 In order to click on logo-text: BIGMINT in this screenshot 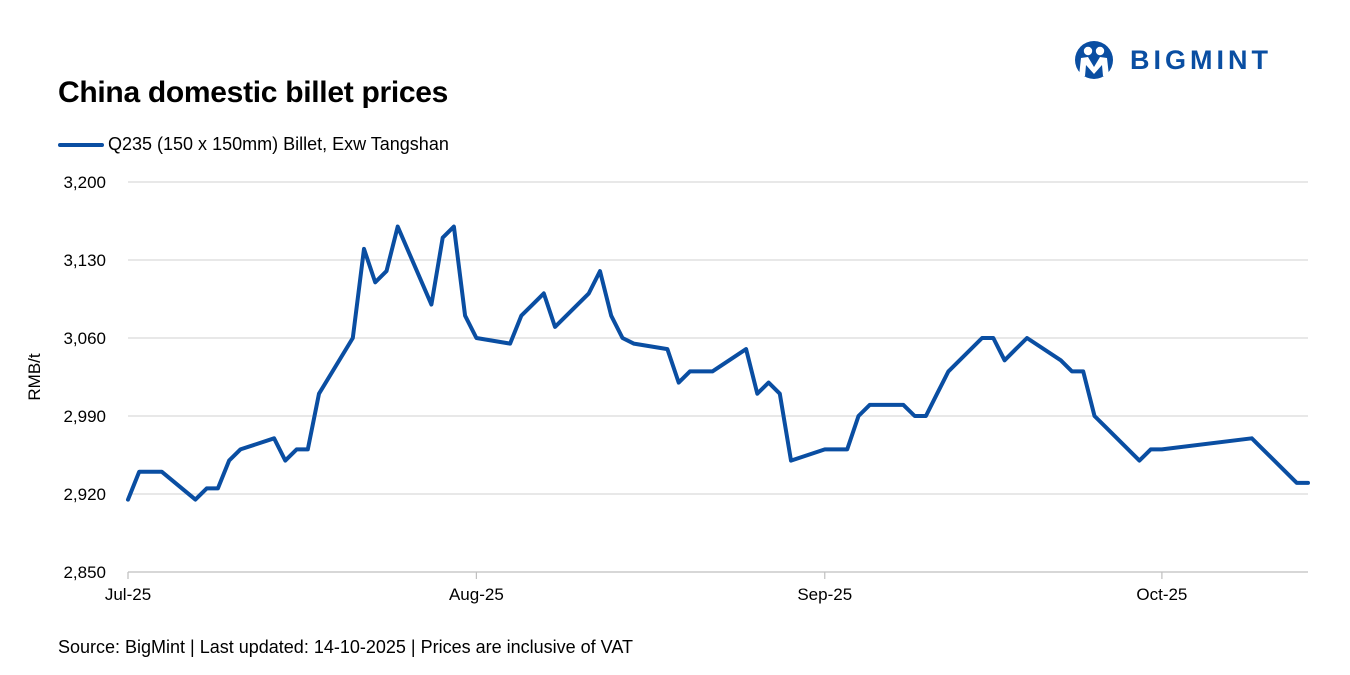, I will do `click(1201, 59)`.